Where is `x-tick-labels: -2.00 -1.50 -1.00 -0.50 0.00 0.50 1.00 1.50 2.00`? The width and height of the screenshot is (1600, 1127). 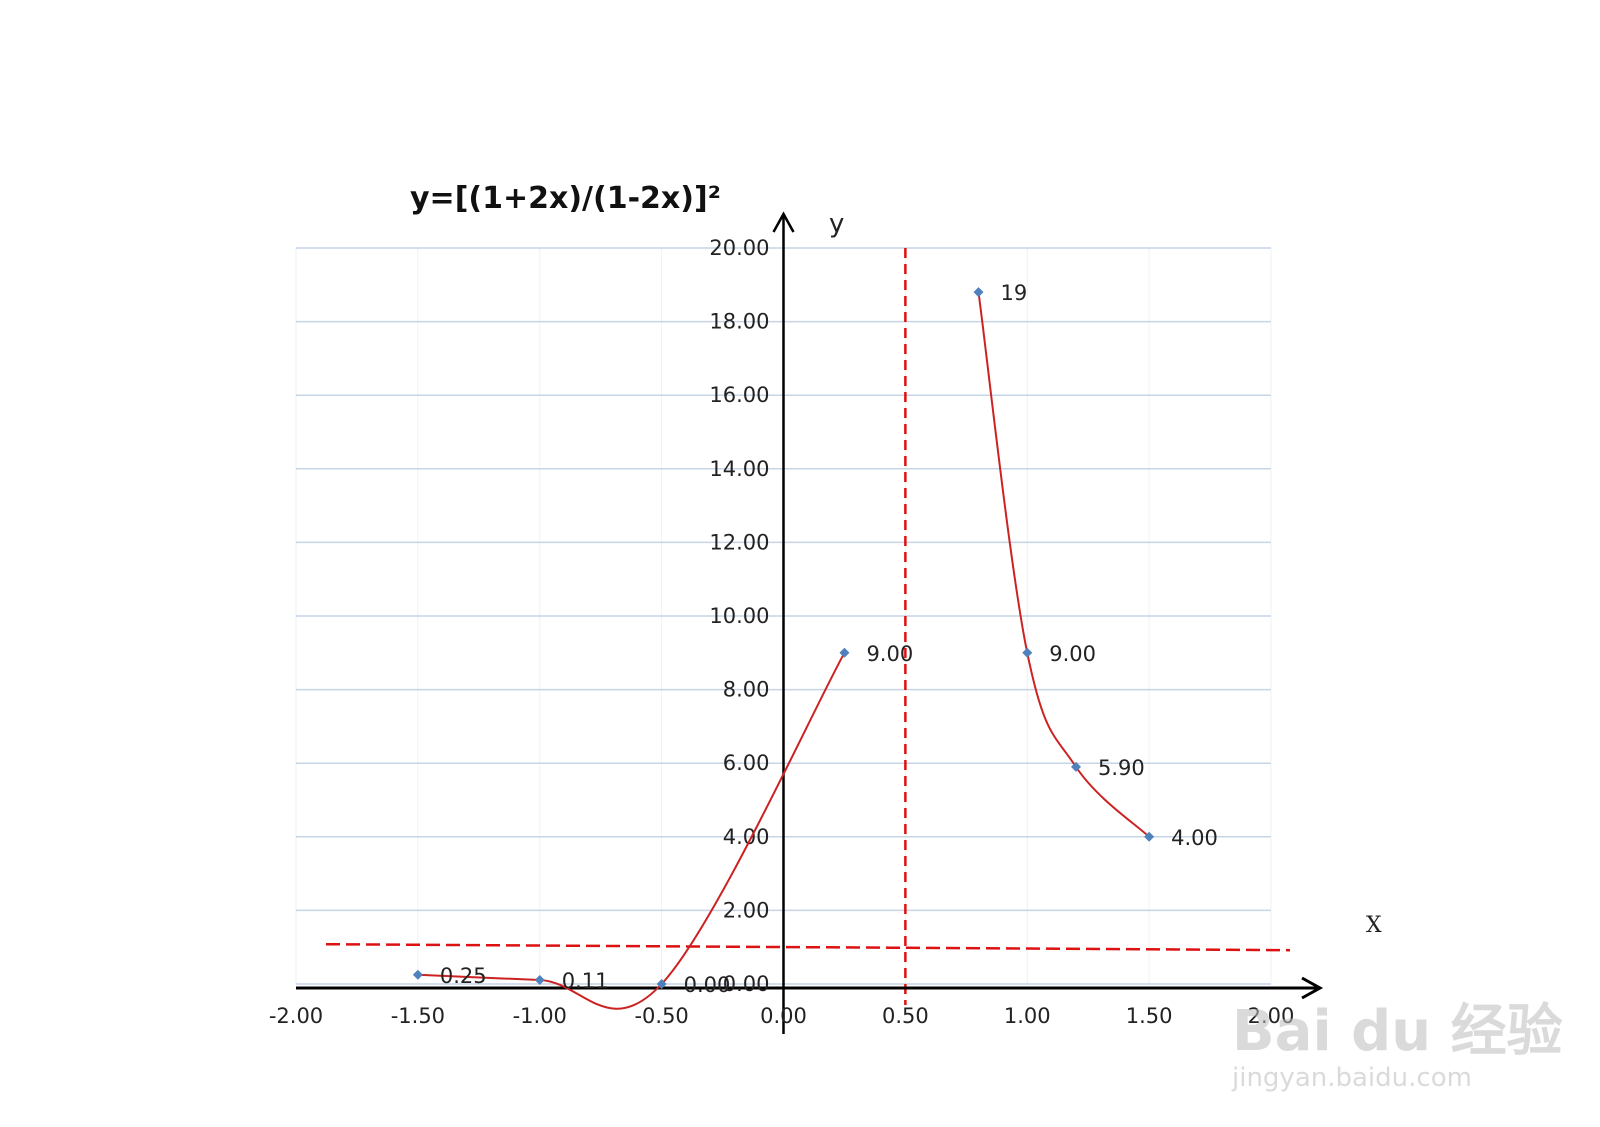
x-tick-labels: -2.00 -1.50 -1.00 -0.50 0.00 0.50 1.00 1.50 2.00 is located at coordinates (782, 1016).